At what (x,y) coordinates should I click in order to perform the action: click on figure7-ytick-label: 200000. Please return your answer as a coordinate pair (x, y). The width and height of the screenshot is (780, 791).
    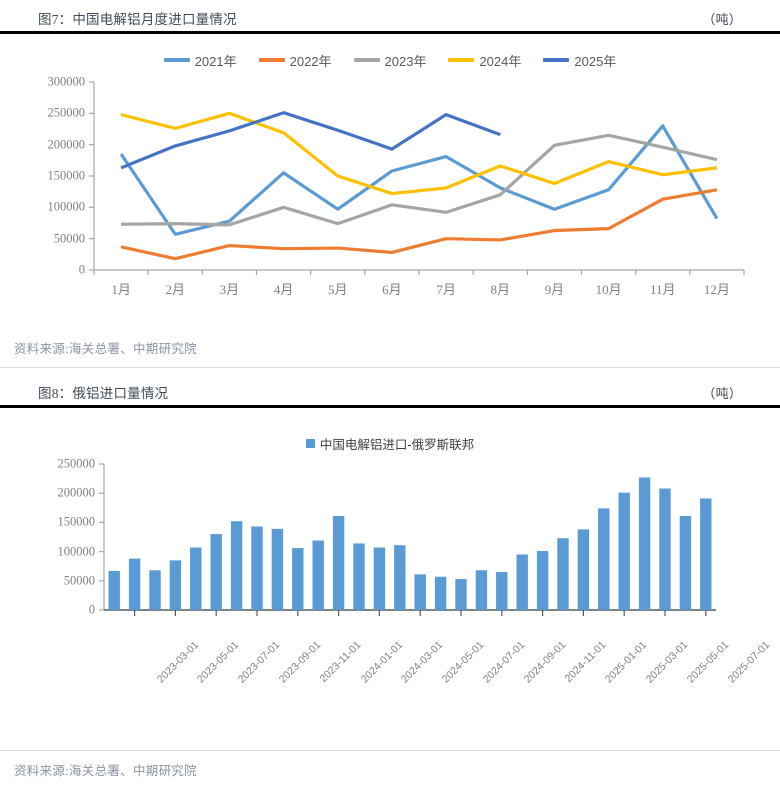
    Looking at the image, I should click on (66, 144).